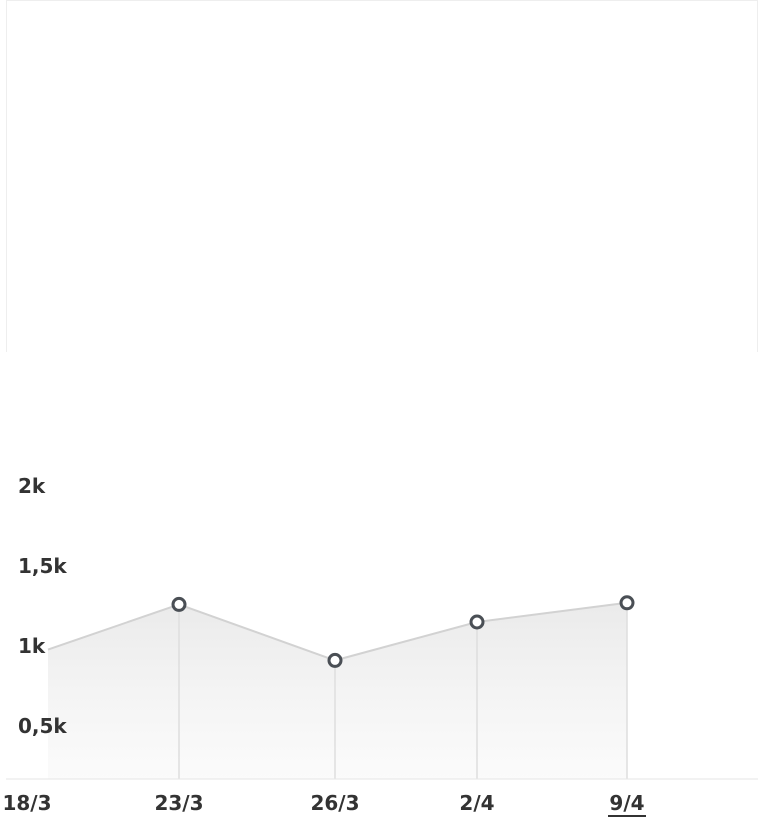 Image resolution: width=760 pixels, height=818 pixels. What do you see at coordinates (626, 803) in the screenshot?
I see `x-tick-9-4: 9/4` at bounding box center [626, 803].